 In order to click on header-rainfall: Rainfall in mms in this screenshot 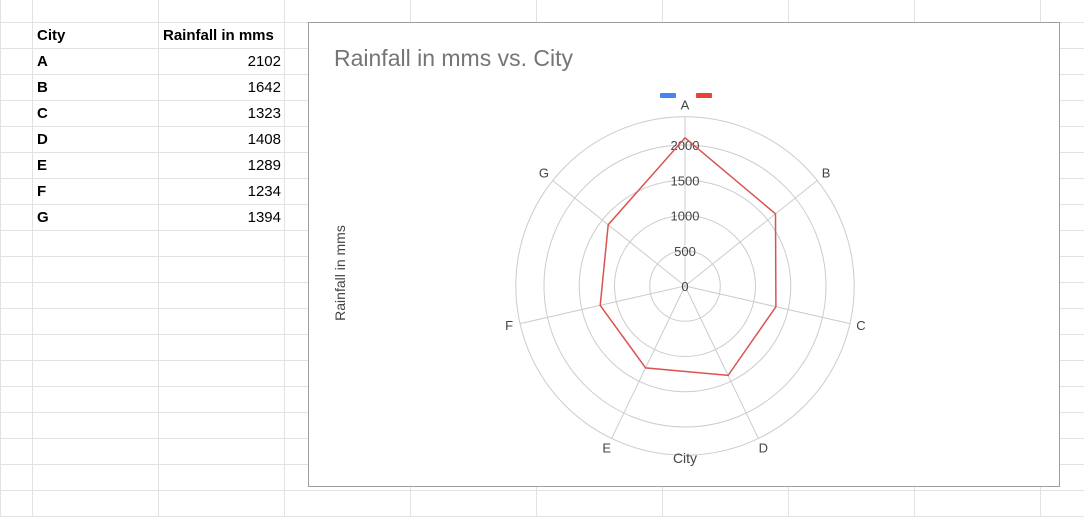, I will do `click(218, 35)`.